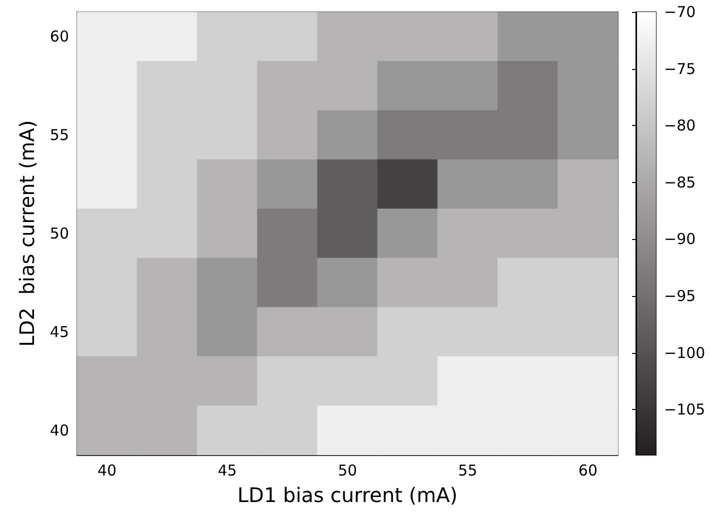  I want to click on x-tick-label: 45, so click(227, 471).